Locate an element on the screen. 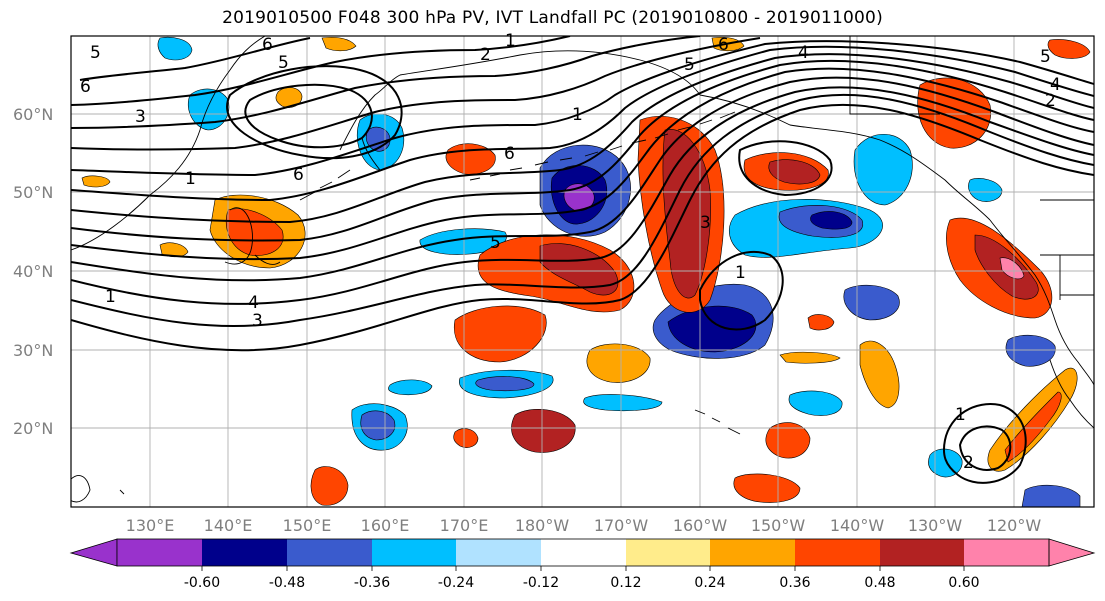 Image resolution: width=1105 pixels, height=601 pixels. cb-label-5: -0.12 is located at coordinates (541, 583).